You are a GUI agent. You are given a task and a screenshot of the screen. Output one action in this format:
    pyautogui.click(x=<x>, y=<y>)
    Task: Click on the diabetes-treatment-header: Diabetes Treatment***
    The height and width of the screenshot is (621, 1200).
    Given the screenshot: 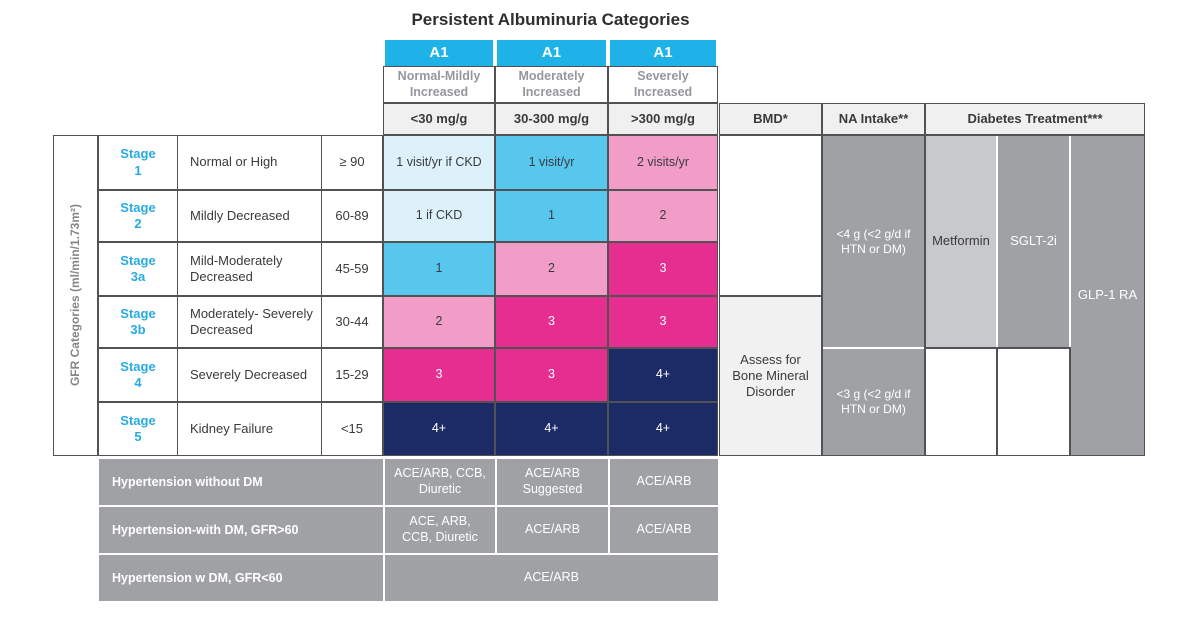 What is the action you would take?
    pyautogui.click(x=1035, y=119)
    